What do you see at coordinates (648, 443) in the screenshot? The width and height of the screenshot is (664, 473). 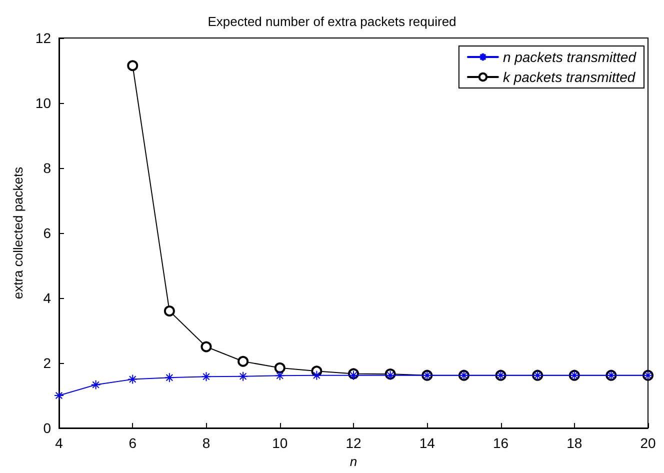 I see `x-tick-label: 20` at bounding box center [648, 443].